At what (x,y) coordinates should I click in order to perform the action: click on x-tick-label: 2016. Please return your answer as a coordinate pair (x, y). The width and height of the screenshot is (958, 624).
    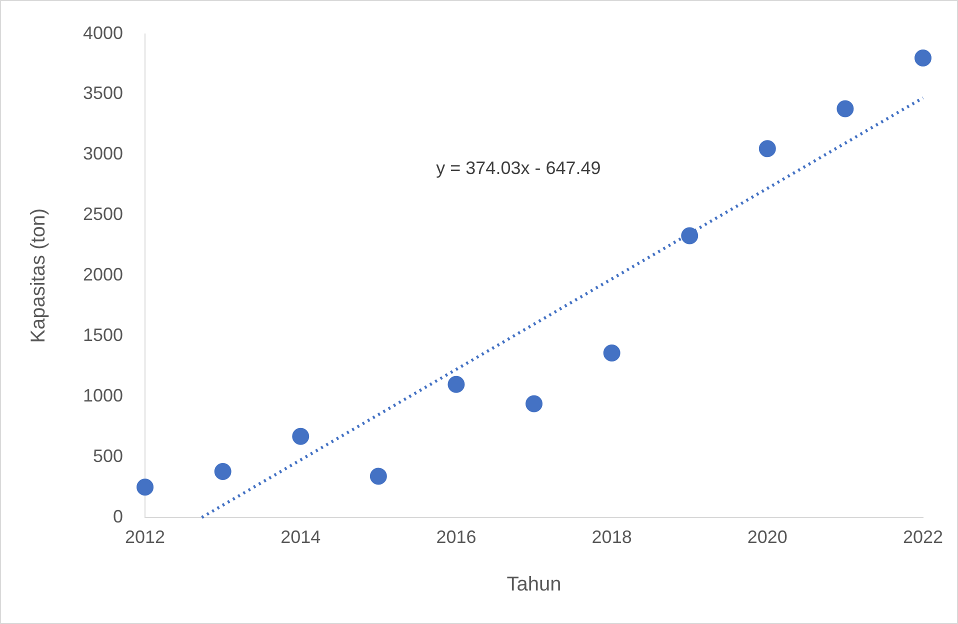
    Looking at the image, I should click on (456, 537).